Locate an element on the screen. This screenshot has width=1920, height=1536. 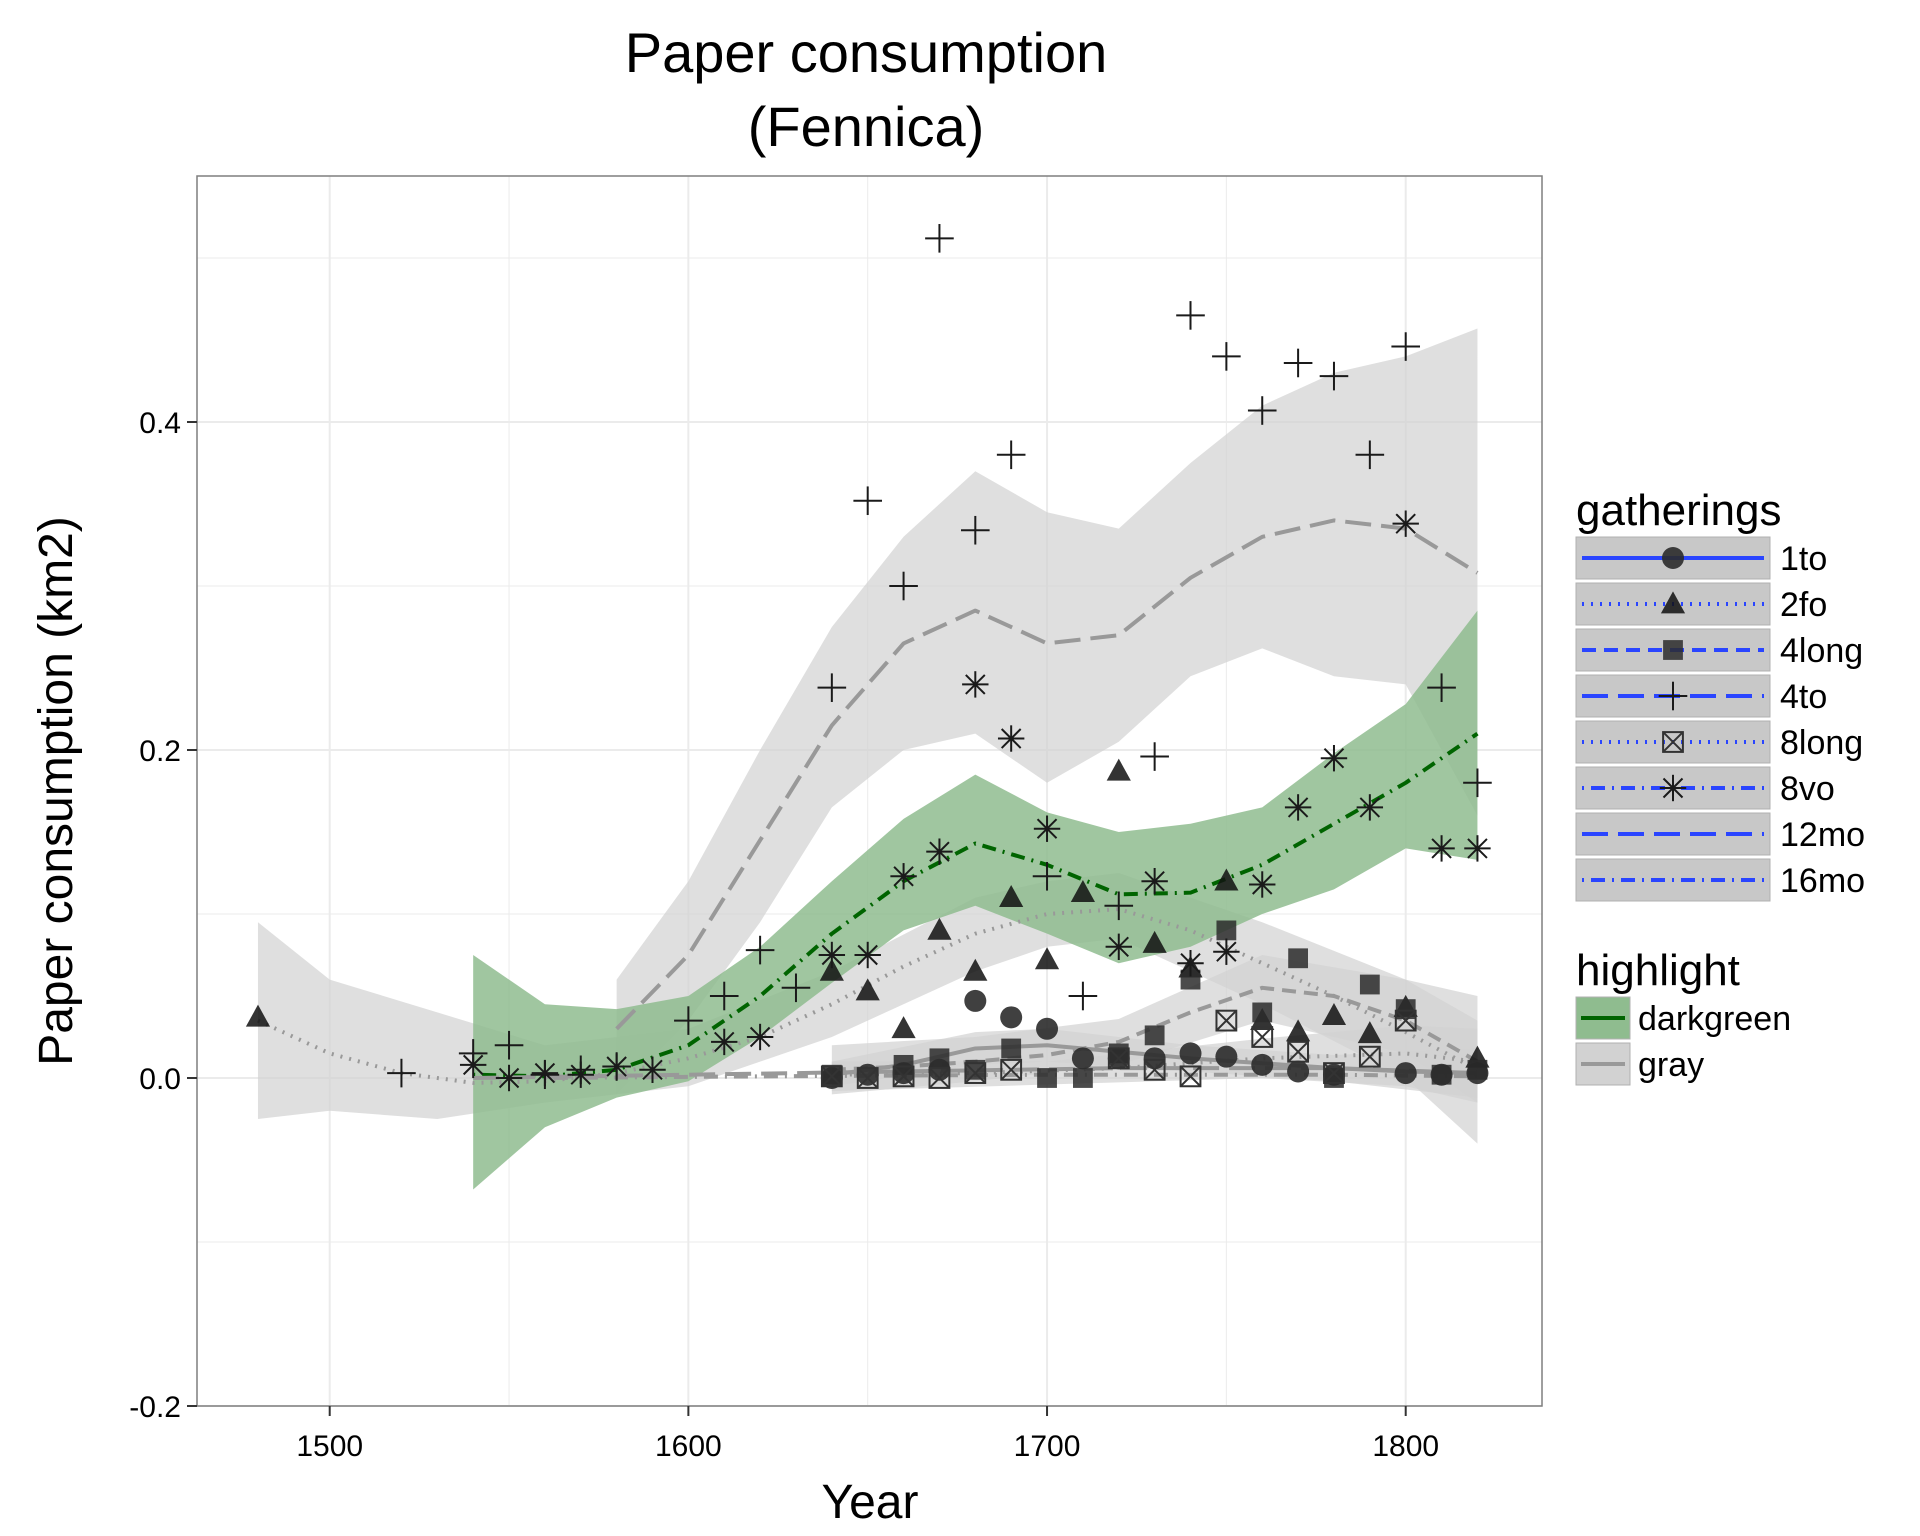
x-tick-label: 1500 is located at coordinates (329, 1446).